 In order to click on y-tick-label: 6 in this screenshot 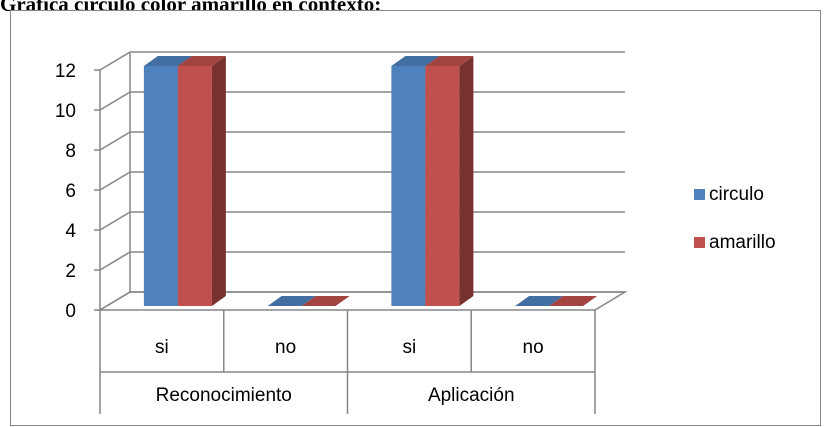, I will do `click(70, 191)`.